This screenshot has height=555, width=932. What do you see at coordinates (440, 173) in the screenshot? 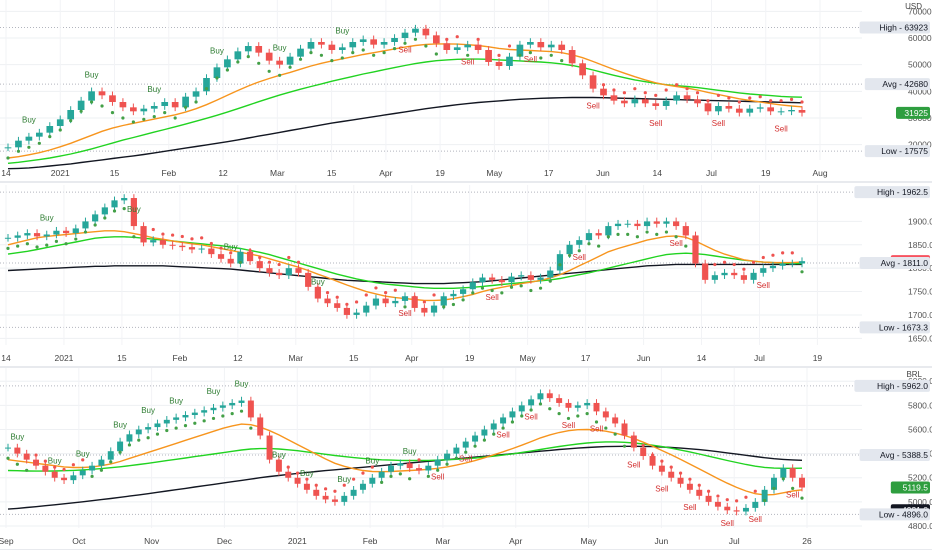
I see `x-tick-label: 19` at bounding box center [440, 173].